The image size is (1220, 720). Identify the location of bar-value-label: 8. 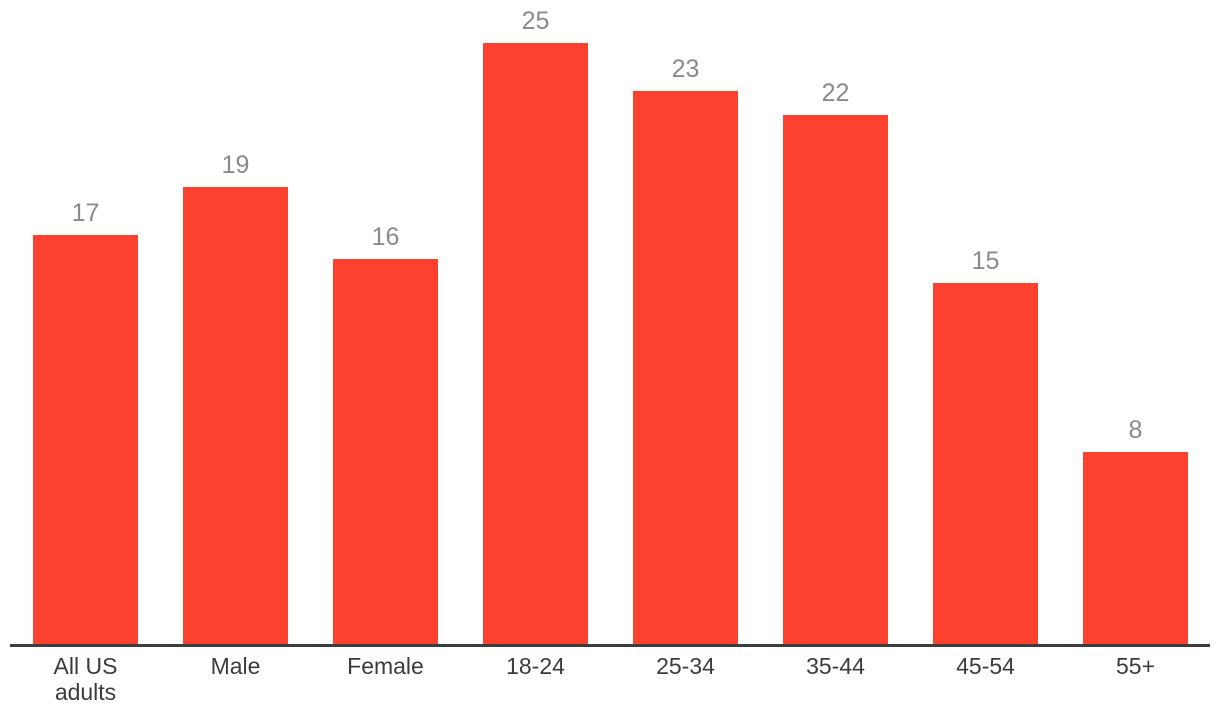
(1135, 430).